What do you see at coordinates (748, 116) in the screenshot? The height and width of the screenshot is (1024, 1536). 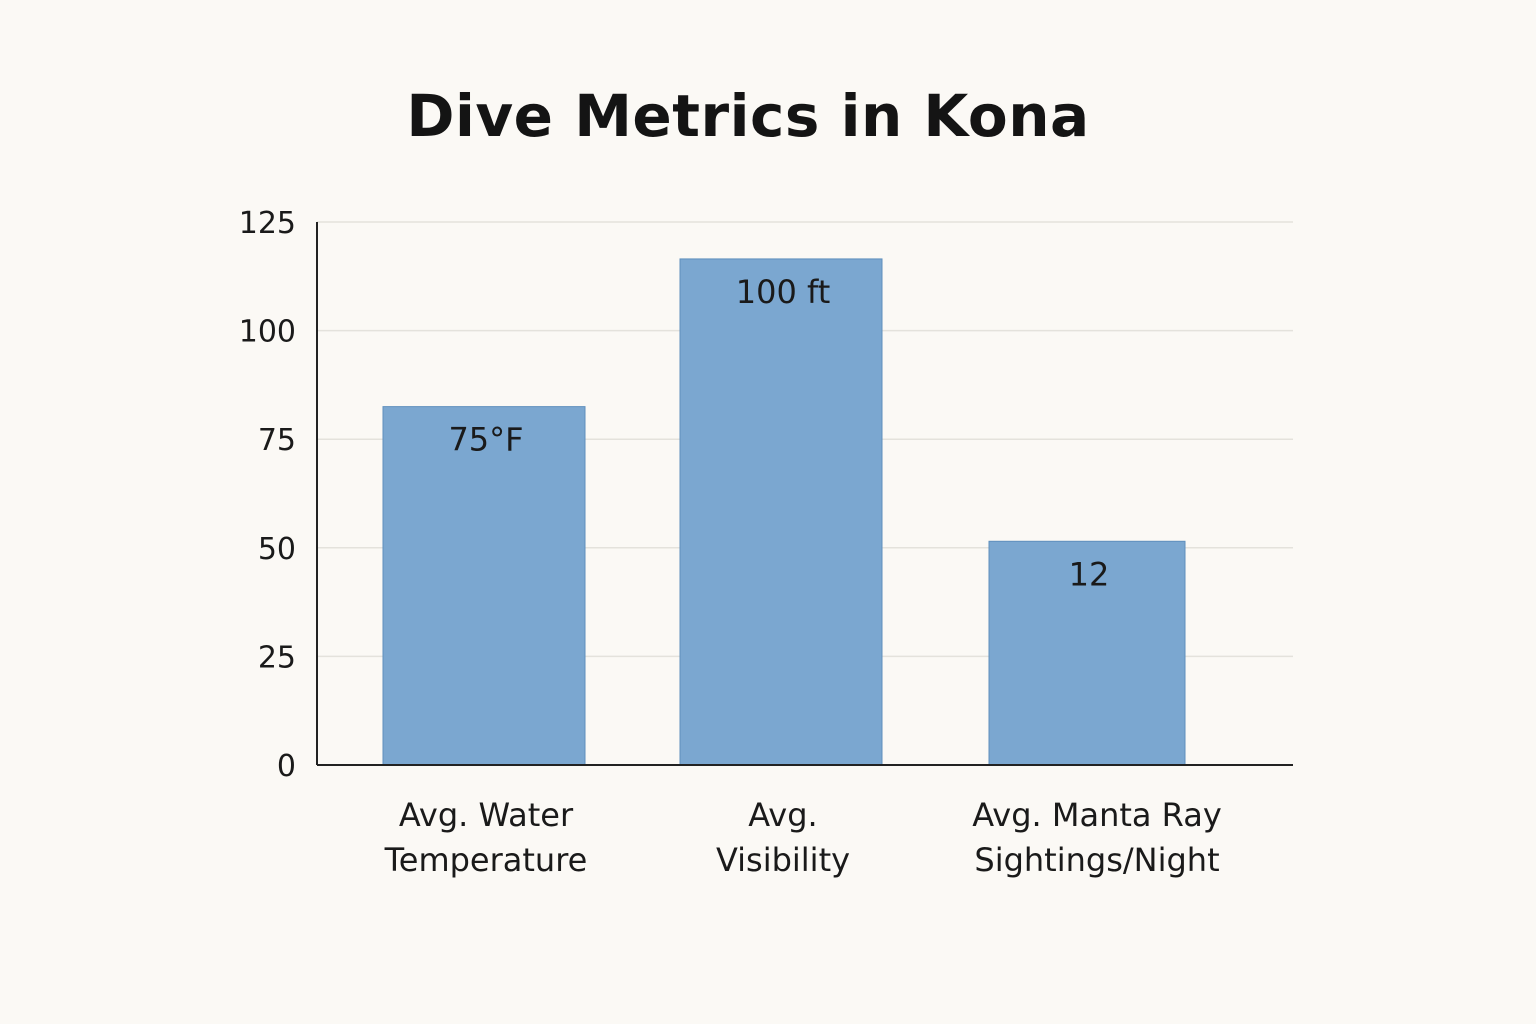 I see `chart-title: Dive Metrics in Kona` at bounding box center [748, 116].